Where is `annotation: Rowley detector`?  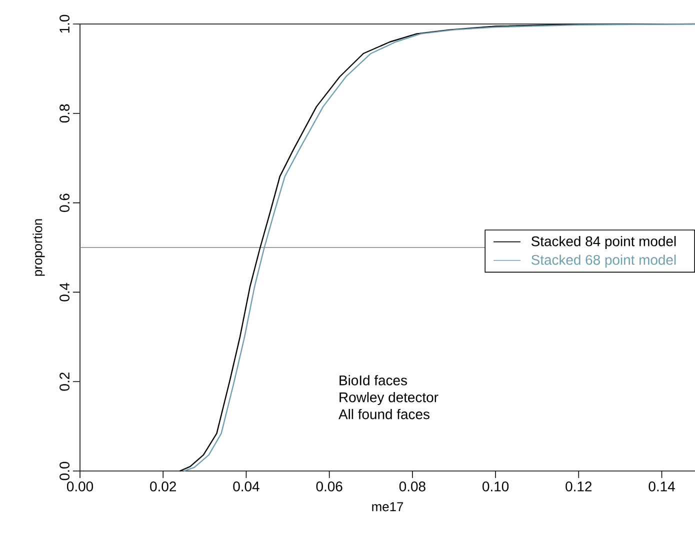 annotation: Rowley detector is located at coordinates (389, 399).